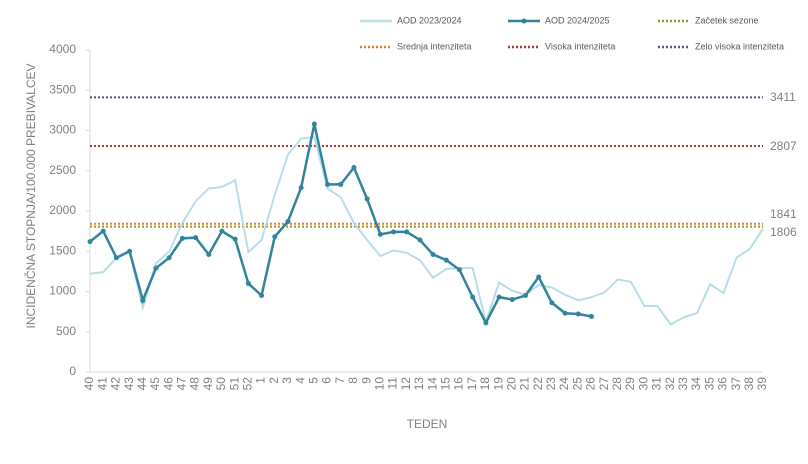 The image size is (808, 464). I want to click on x-tick-label: 14, so click(432, 384).